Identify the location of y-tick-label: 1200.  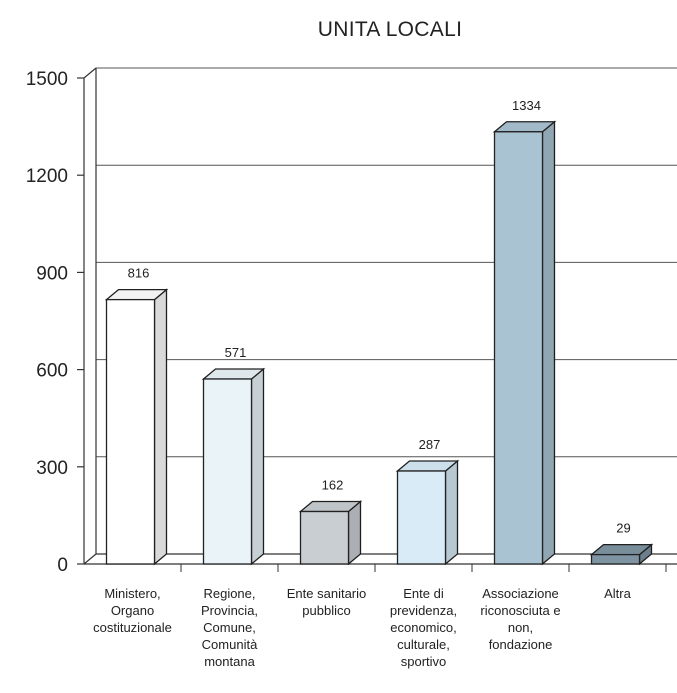
(47, 176).